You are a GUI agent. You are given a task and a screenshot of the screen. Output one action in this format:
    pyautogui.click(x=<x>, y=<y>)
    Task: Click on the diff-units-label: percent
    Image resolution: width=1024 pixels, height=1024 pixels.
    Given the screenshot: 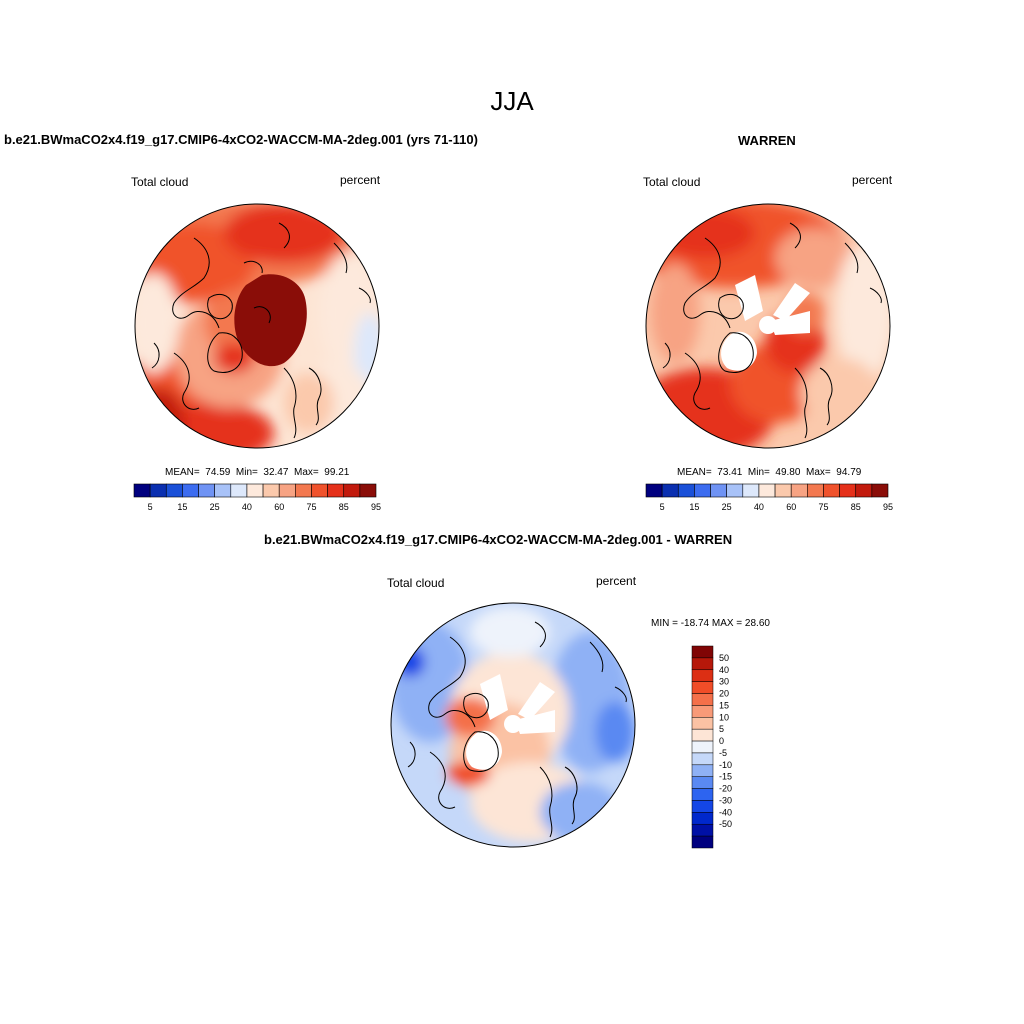 What is the action you would take?
    pyautogui.click(x=616, y=581)
    